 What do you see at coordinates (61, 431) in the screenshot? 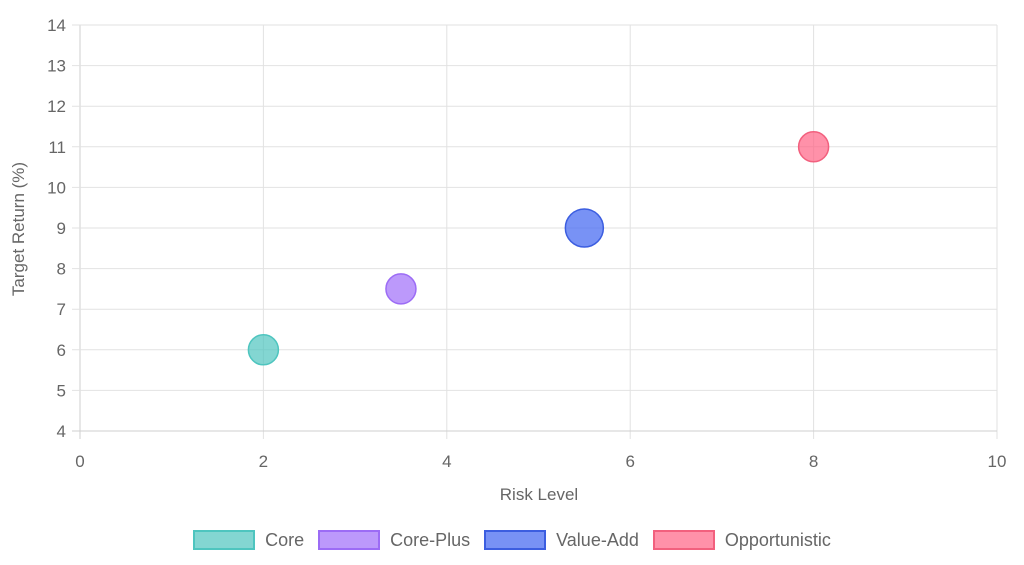
I see `y-tick-label: 4` at bounding box center [61, 431].